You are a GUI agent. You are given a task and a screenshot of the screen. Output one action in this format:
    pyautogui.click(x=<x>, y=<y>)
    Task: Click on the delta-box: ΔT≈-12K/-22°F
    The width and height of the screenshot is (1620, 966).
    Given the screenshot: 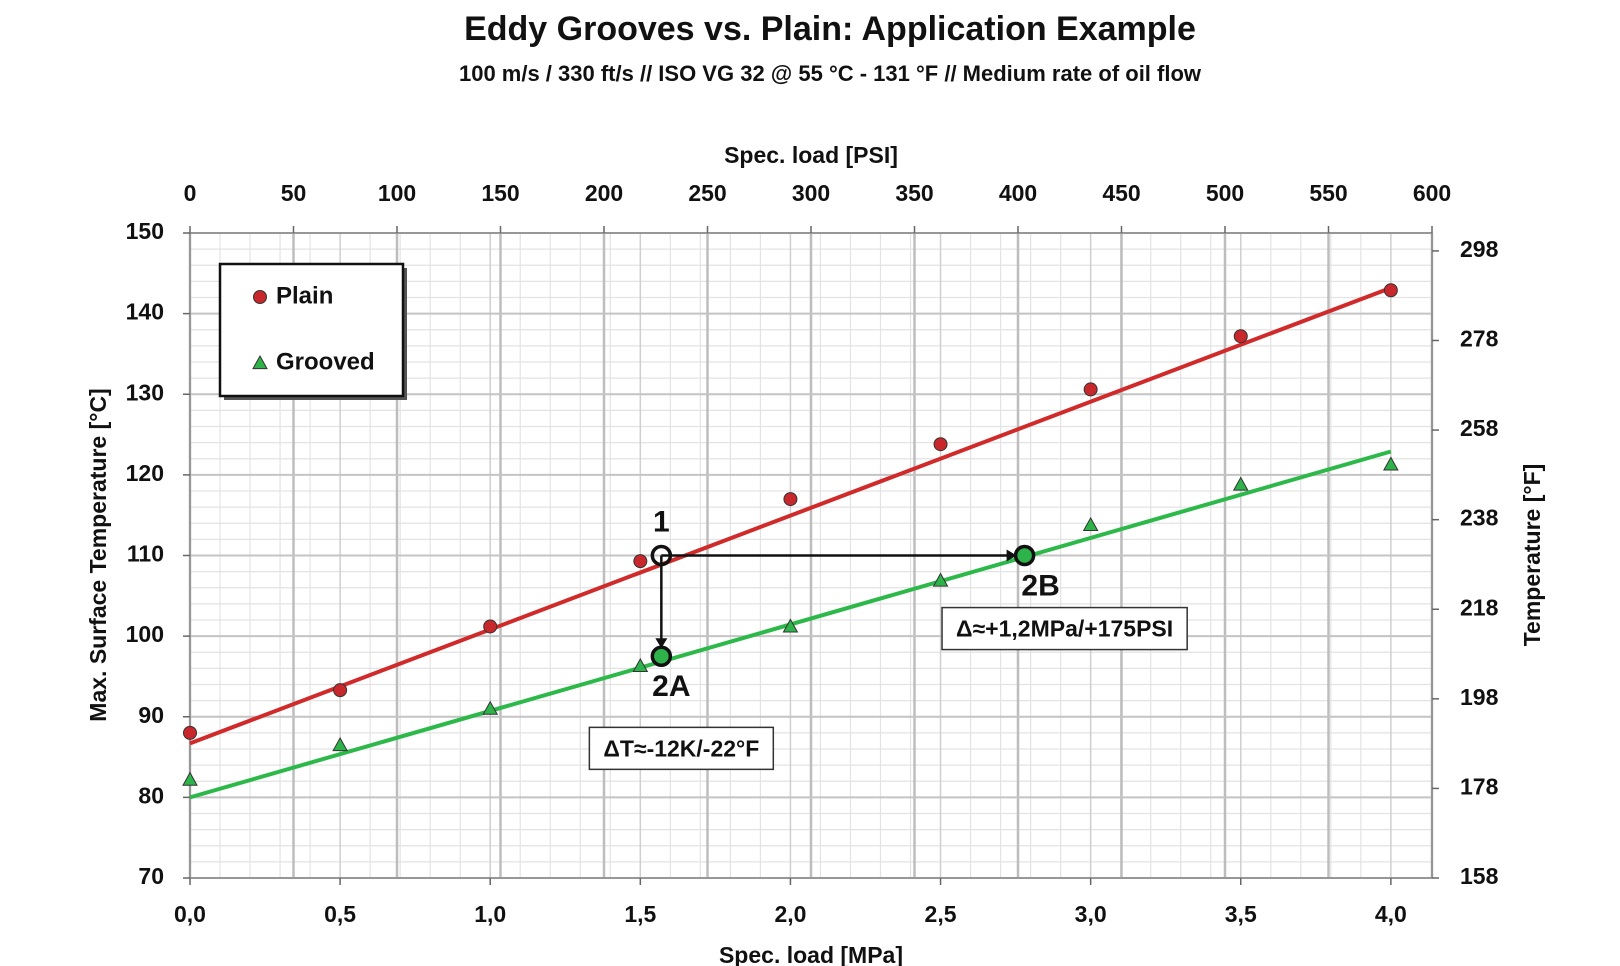 What is the action you would take?
    pyautogui.click(x=681, y=748)
    